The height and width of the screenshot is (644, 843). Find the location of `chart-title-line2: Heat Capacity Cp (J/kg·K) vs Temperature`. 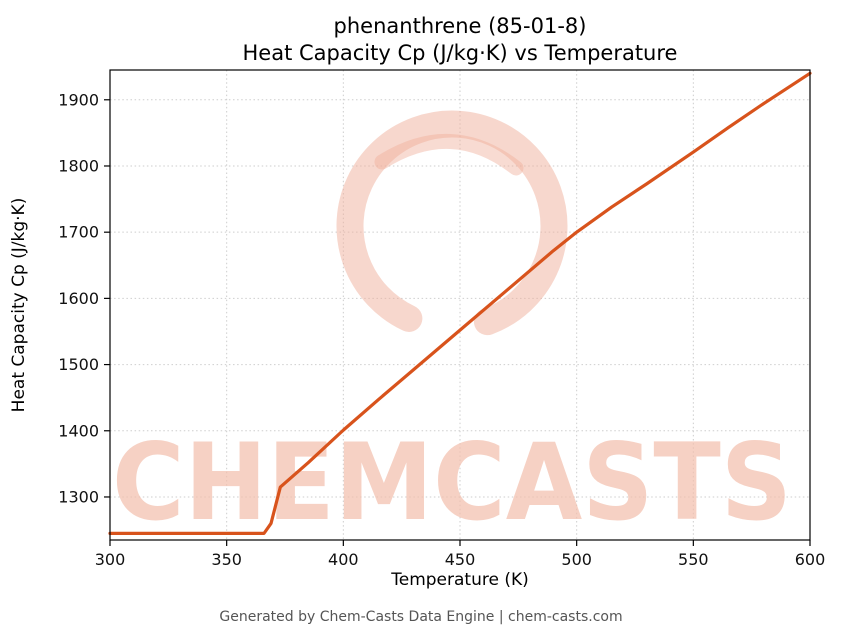

chart-title-line2: Heat Capacity Cp (J/kg·K) vs Temperature is located at coordinates (460, 53).